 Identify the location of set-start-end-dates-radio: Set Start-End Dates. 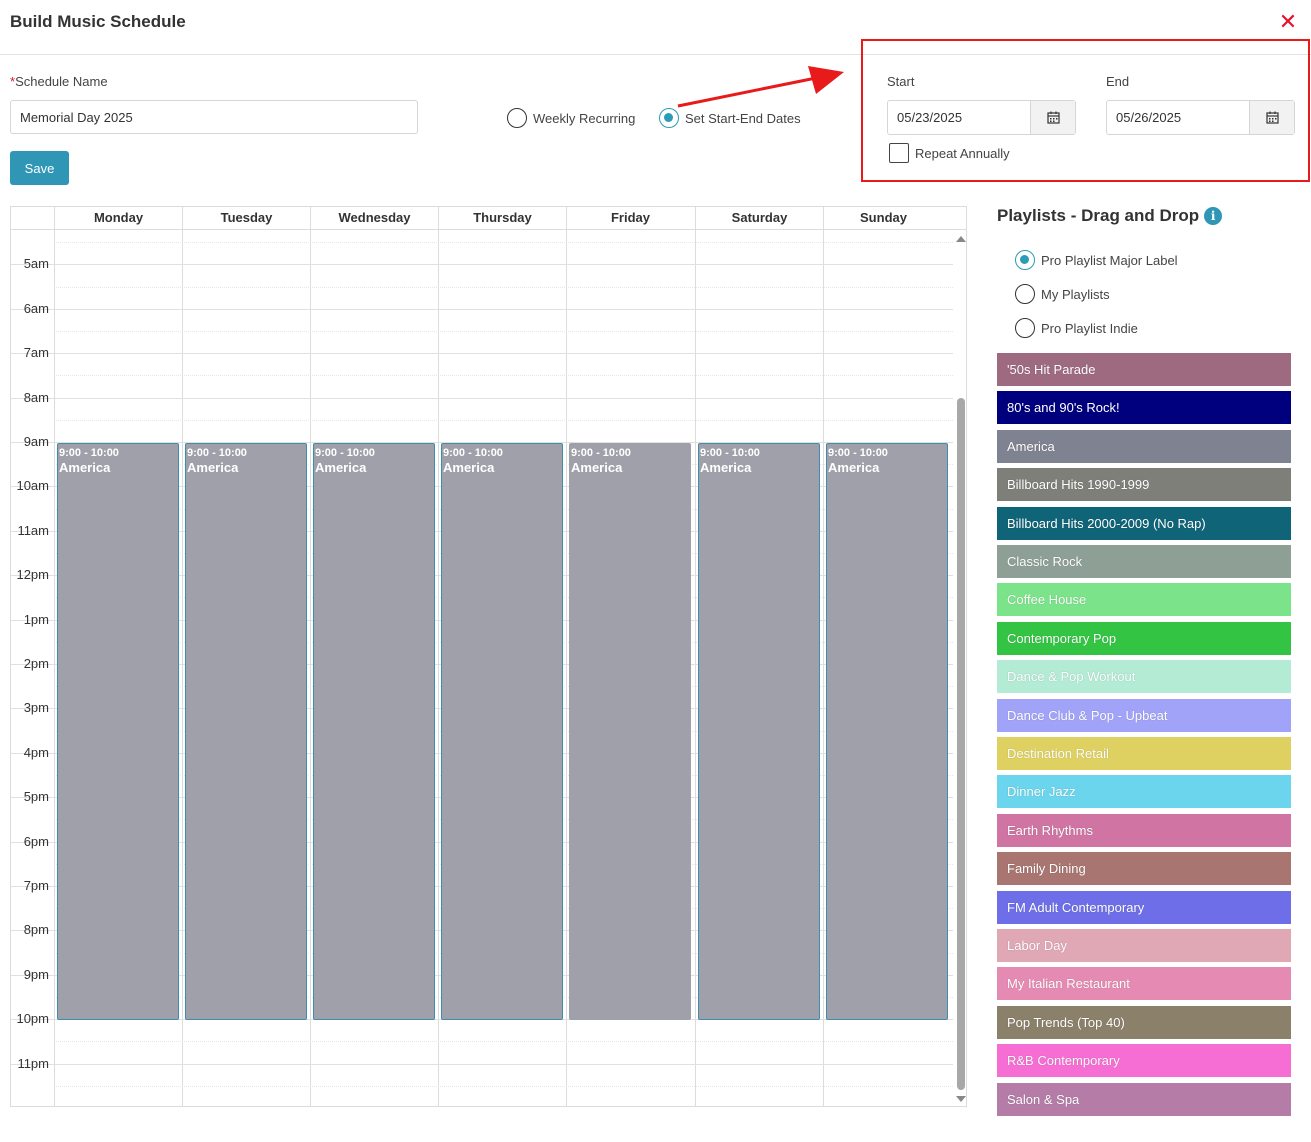
(730, 118).